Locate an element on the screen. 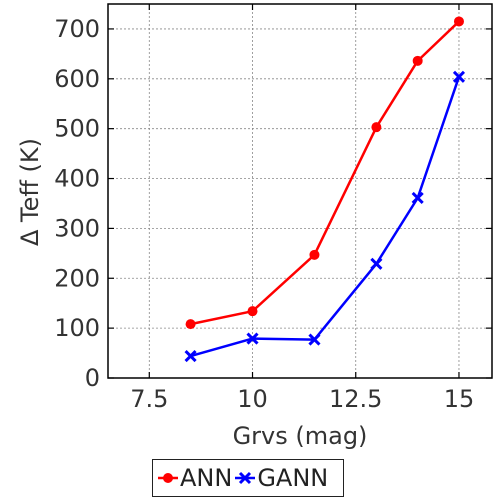 The width and height of the screenshot is (500, 500). legend-label-ann: ANN is located at coordinates (206, 478).